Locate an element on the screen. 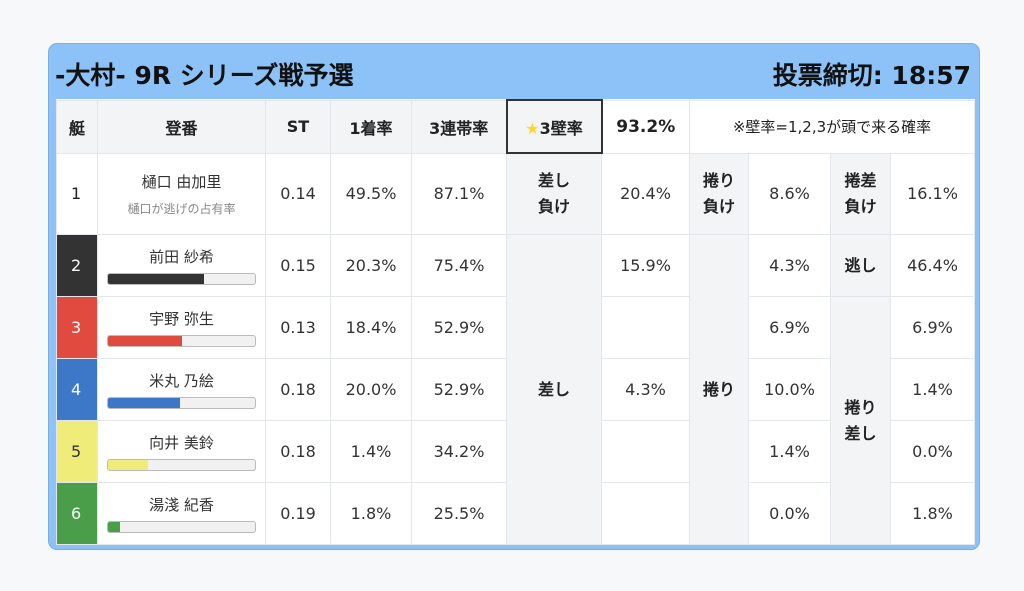 Image resolution: width=1024 pixels, height=591 pixels. top3-rate: 34.2% is located at coordinates (459, 451).